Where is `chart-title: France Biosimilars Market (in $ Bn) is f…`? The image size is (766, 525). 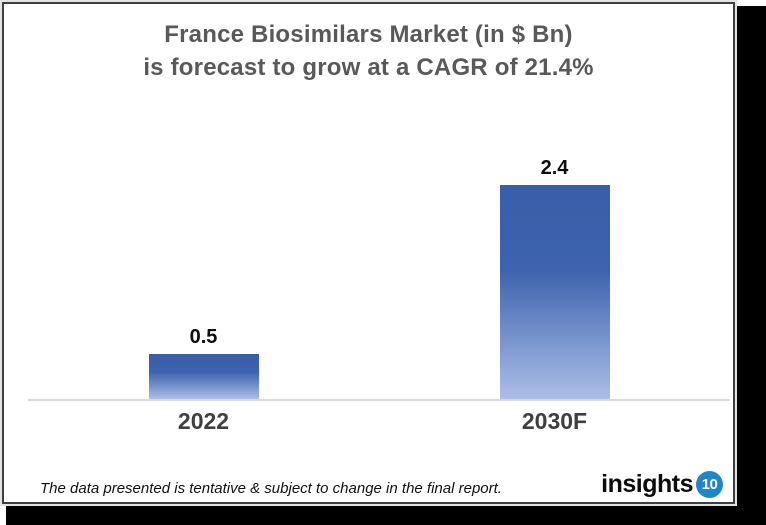 chart-title: France Biosimilars Market (in $ Bn) is f… is located at coordinates (368, 51).